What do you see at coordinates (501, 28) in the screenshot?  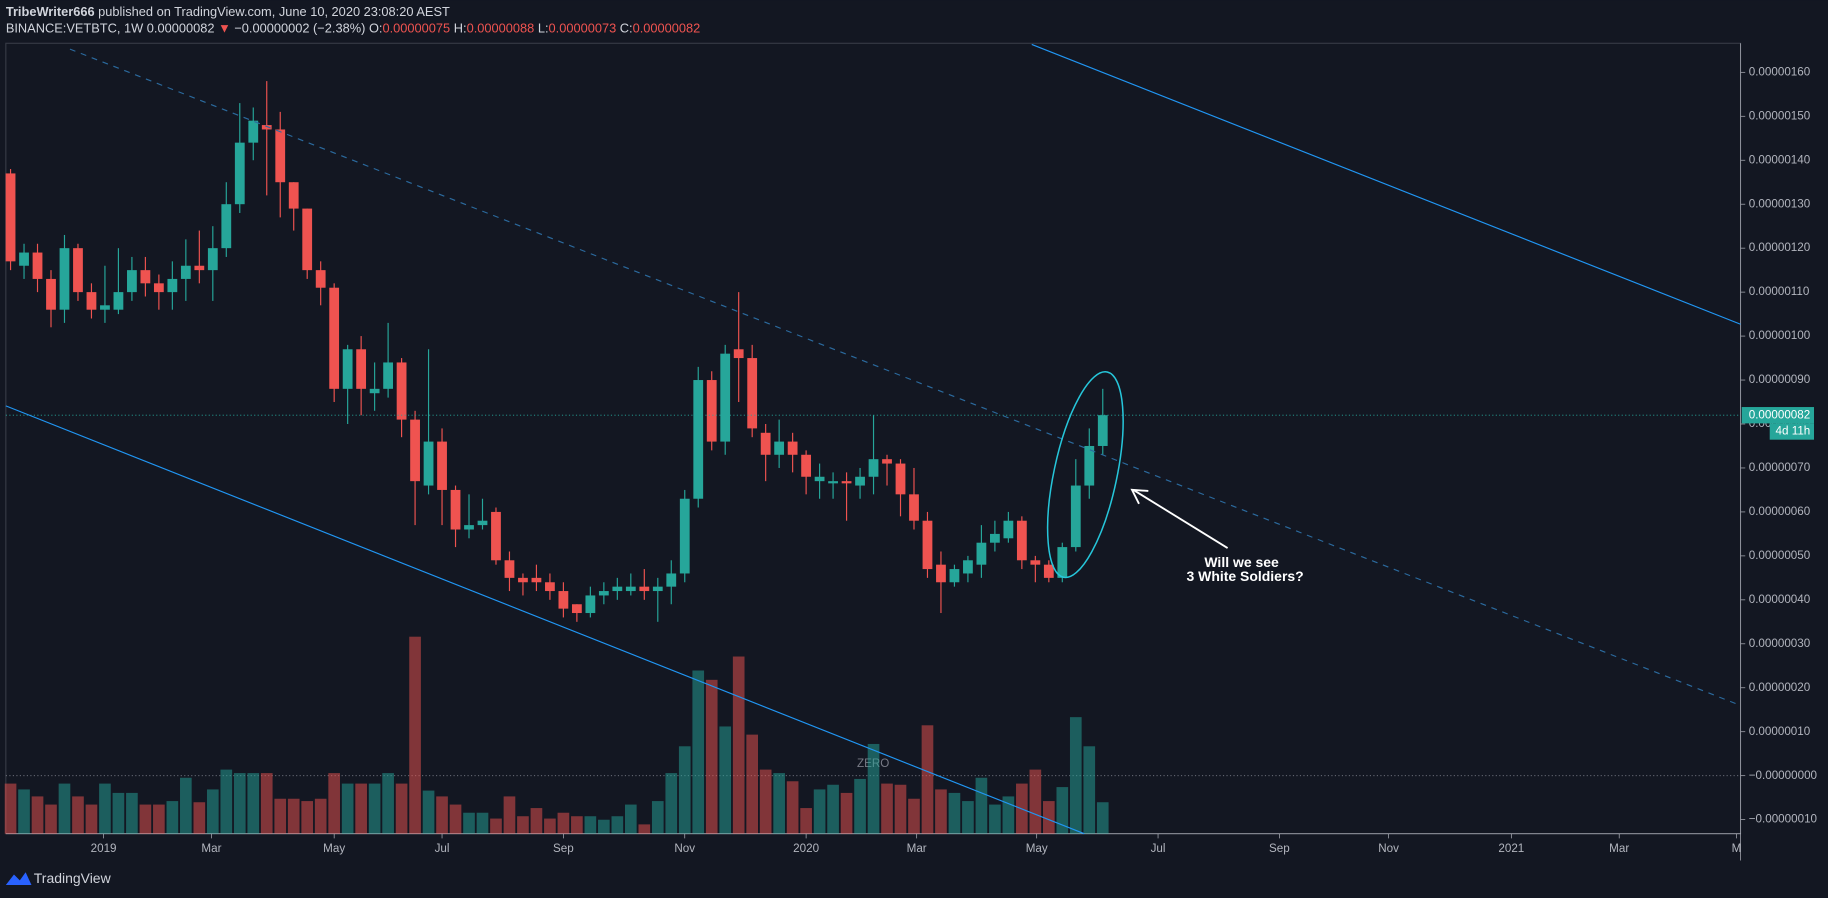 I see `h-value: 0.00000088` at bounding box center [501, 28].